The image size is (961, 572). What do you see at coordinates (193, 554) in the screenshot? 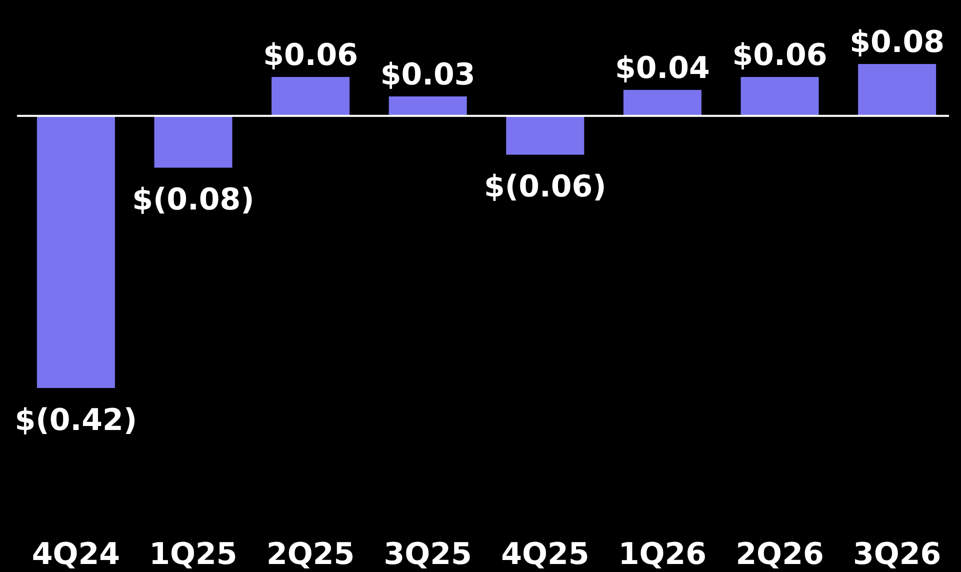
I see `x-tick-label: 1Q25` at bounding box center [193, 554].